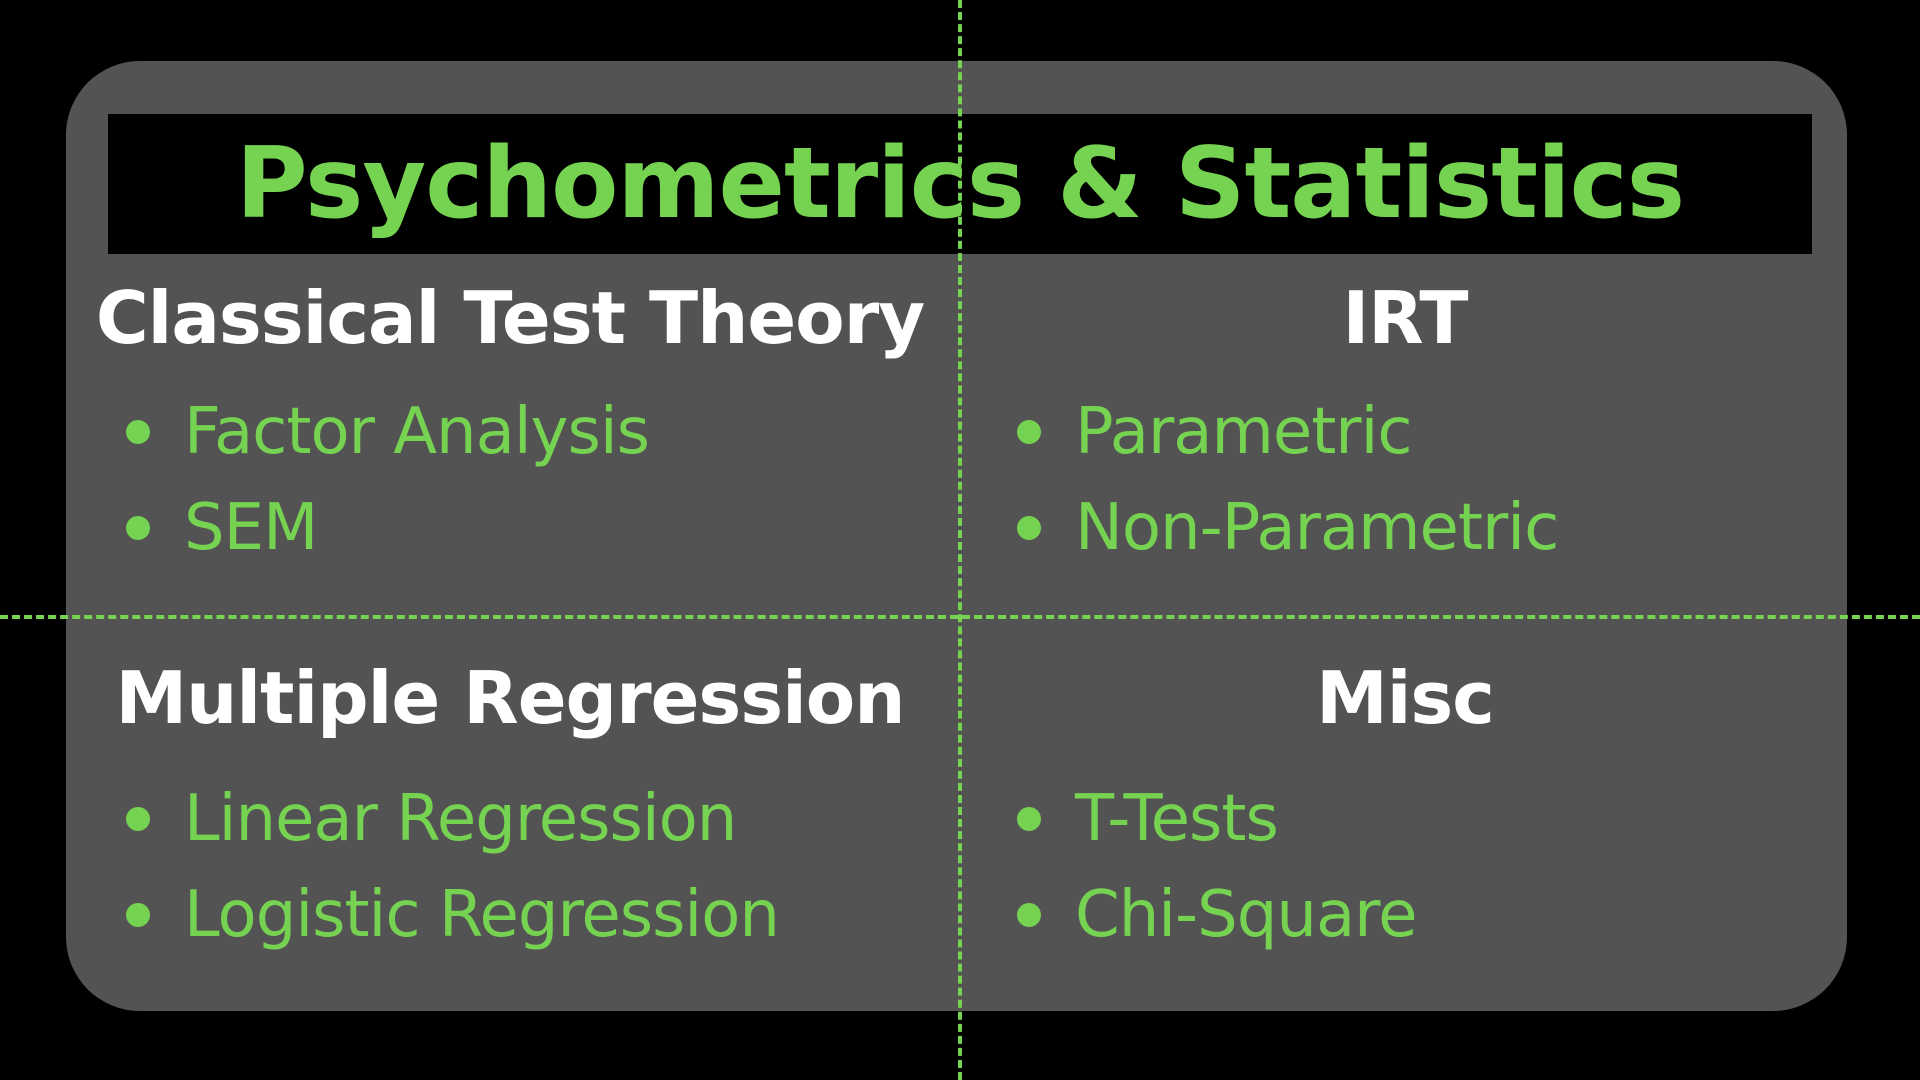 Image resolution: width=1920 pixels, height=1080 pixels. I want to click on list-item: Logistic Regression, so click(453, 915).